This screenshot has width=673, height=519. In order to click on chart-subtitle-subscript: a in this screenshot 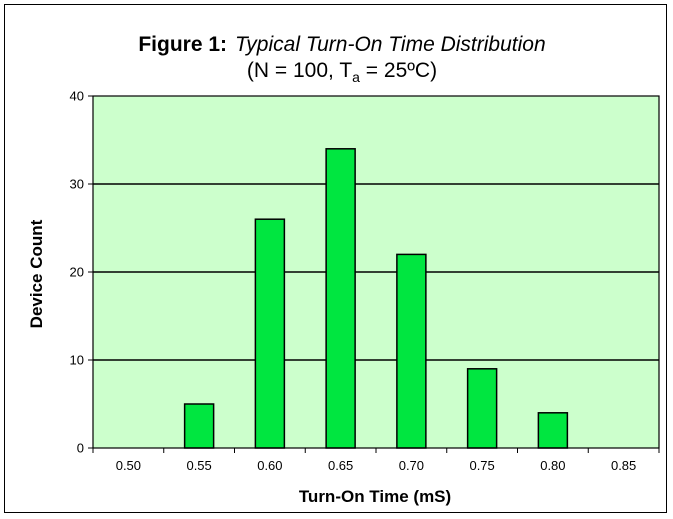, I will do `click(356, 77)`.